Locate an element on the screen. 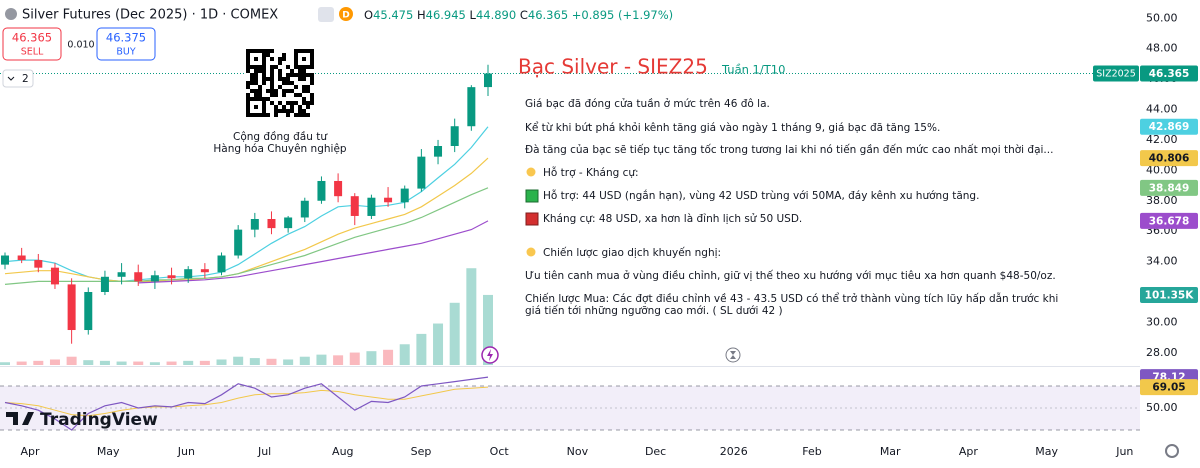 The image size is (1200, 468). indicators-toggle is located at coordinates (18, 78).